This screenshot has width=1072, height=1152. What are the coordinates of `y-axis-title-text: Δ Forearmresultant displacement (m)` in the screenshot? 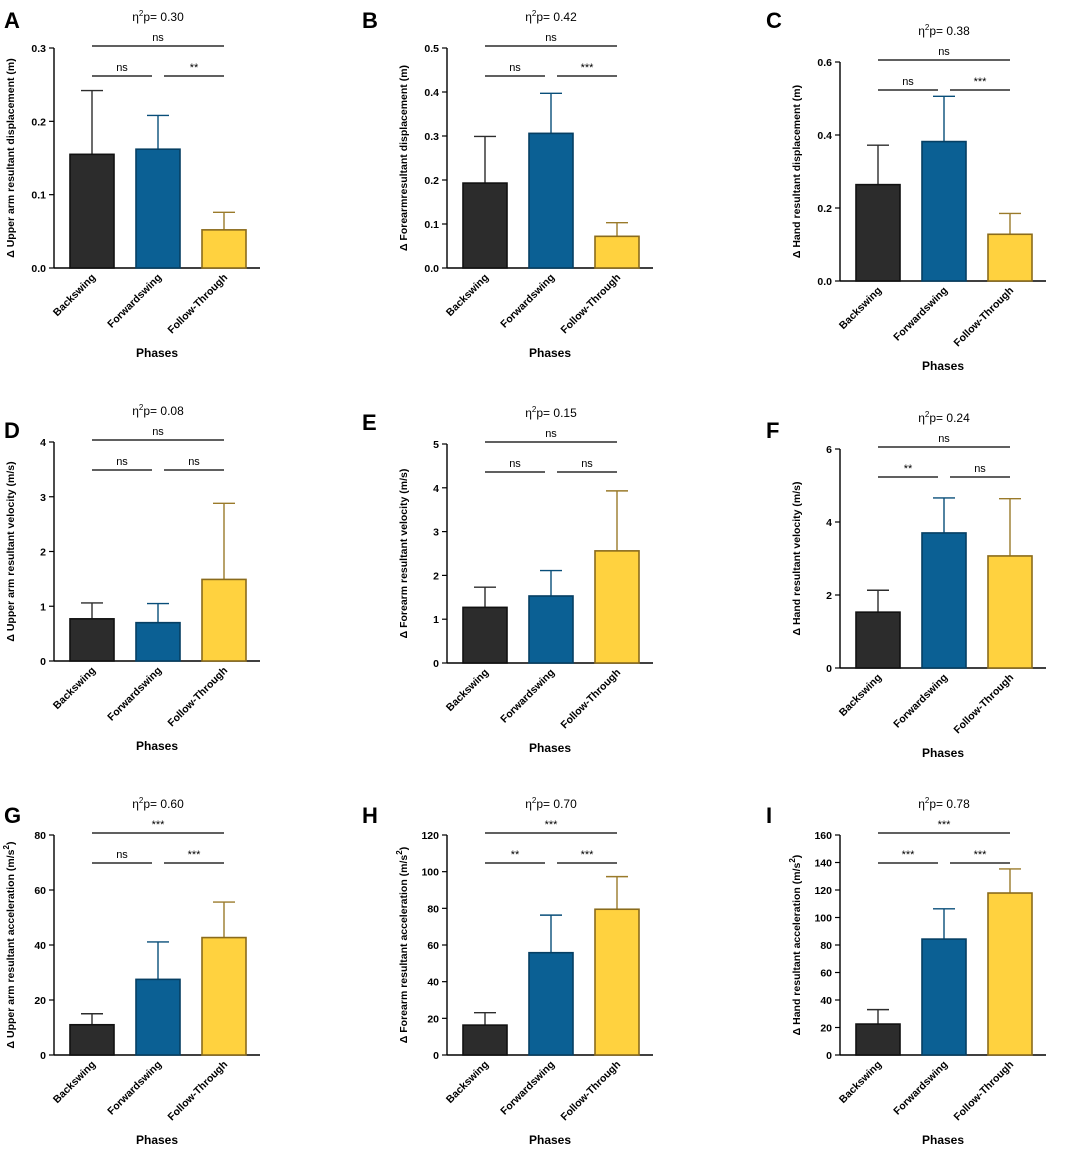 It's located at (404, 158).